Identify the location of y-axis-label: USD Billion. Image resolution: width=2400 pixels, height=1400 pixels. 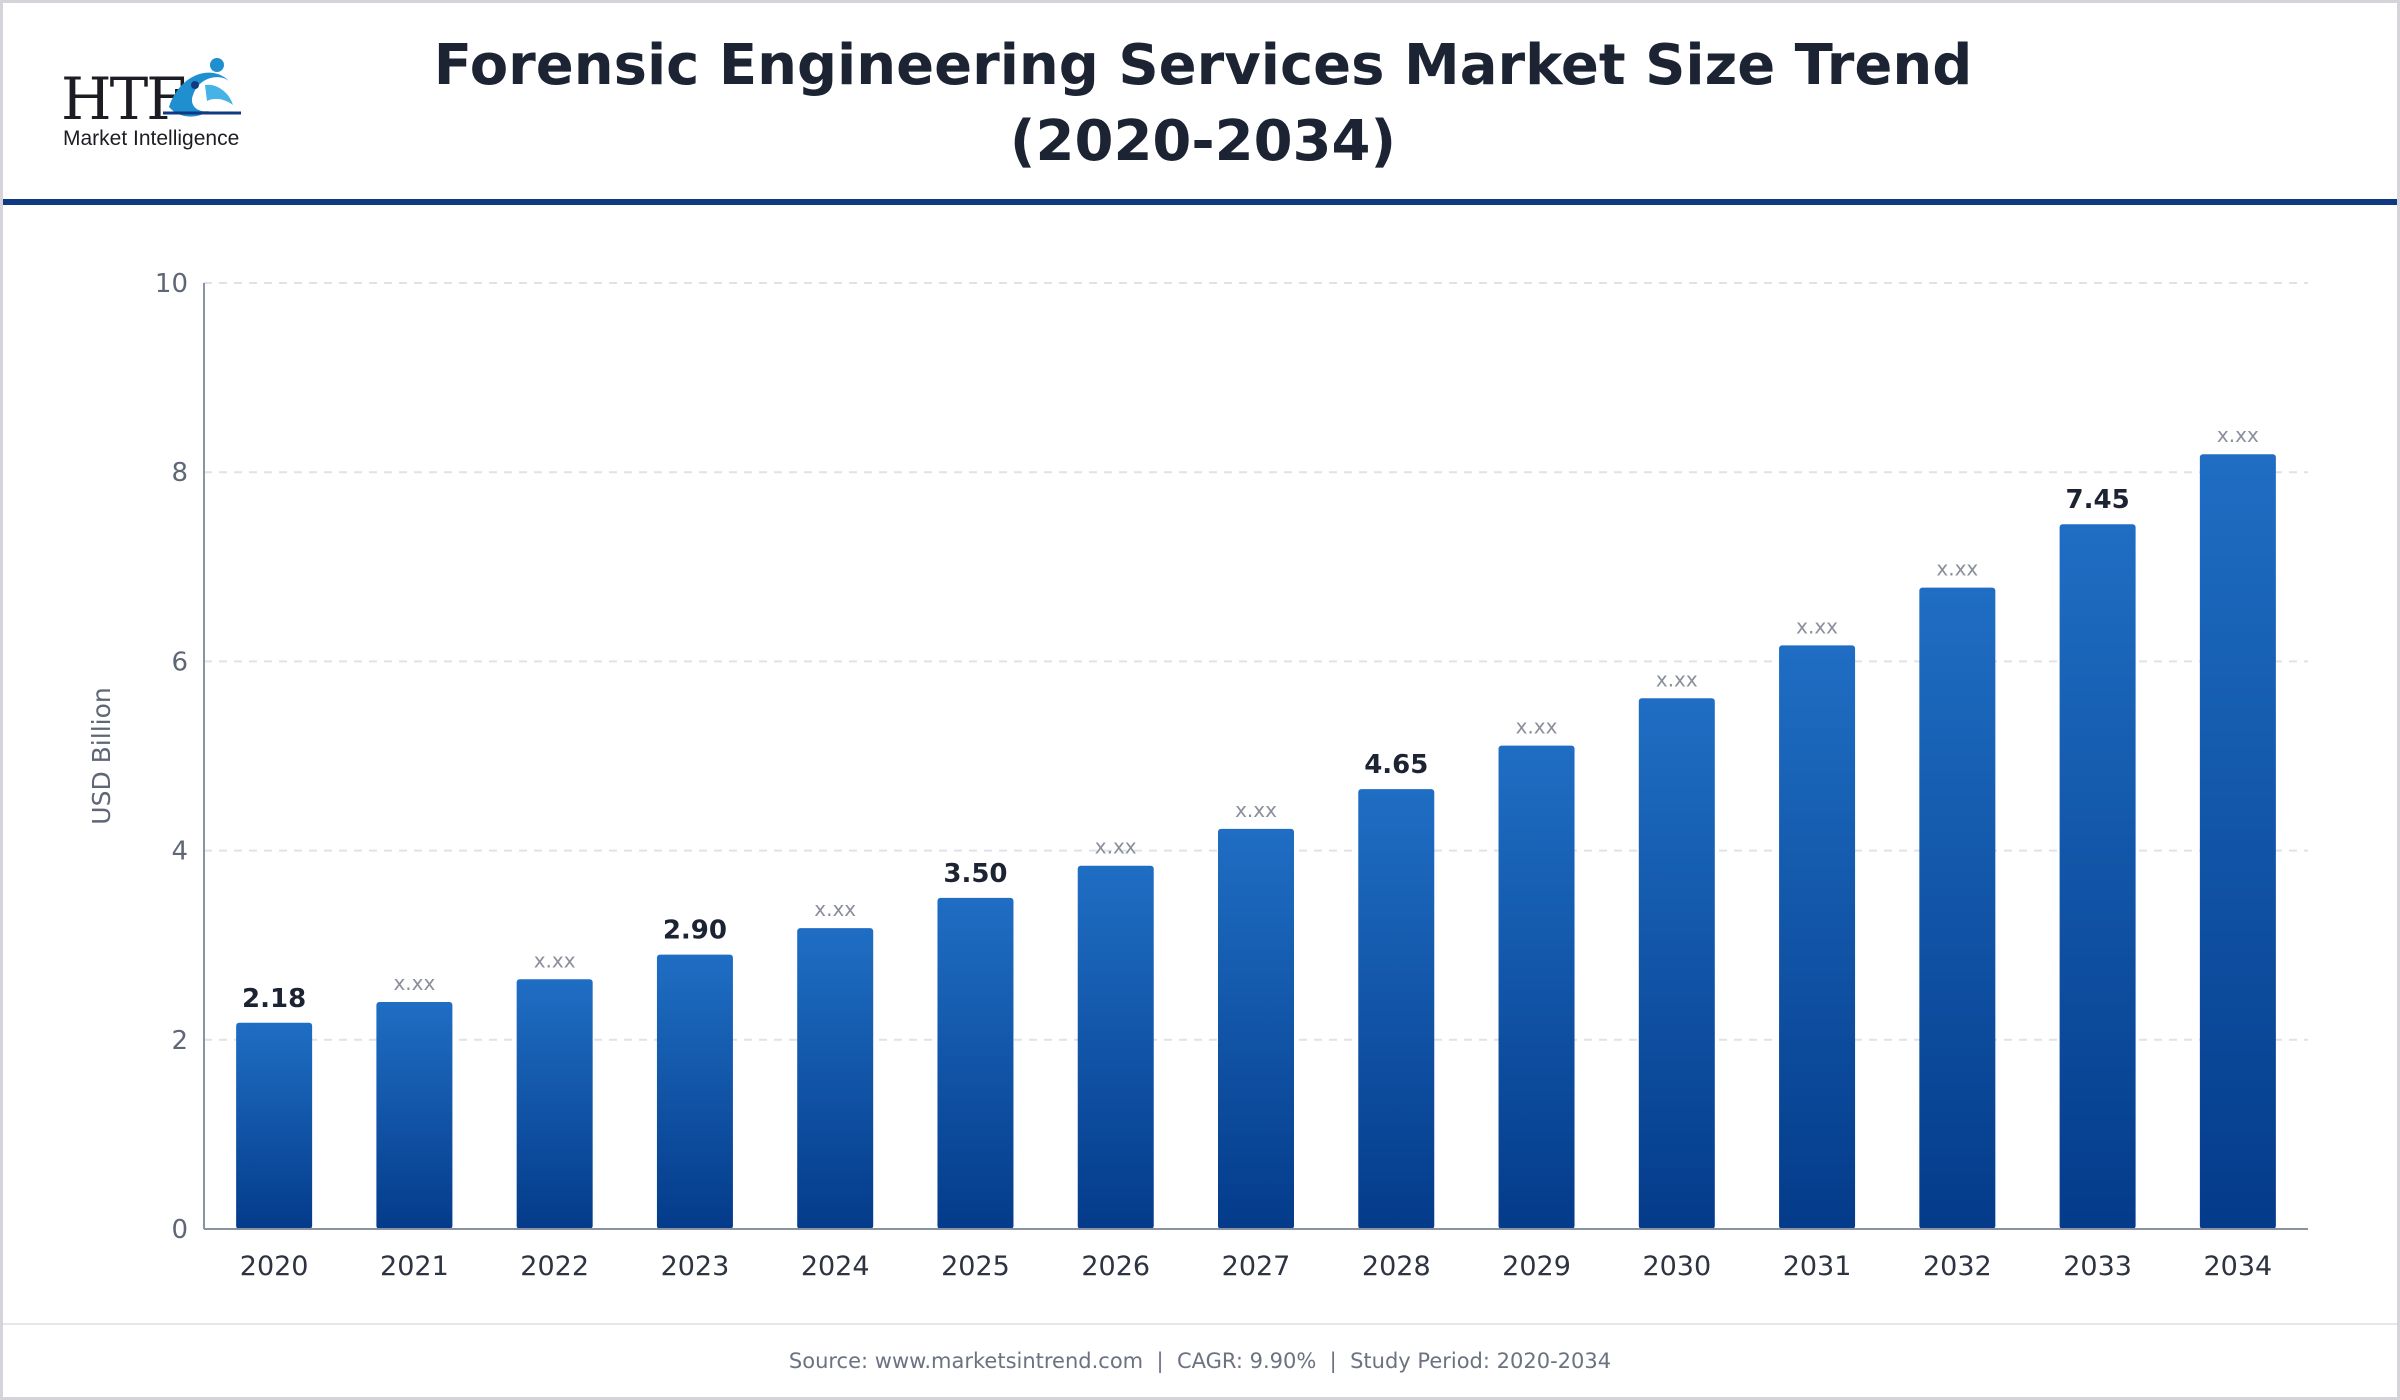
(101, 755).